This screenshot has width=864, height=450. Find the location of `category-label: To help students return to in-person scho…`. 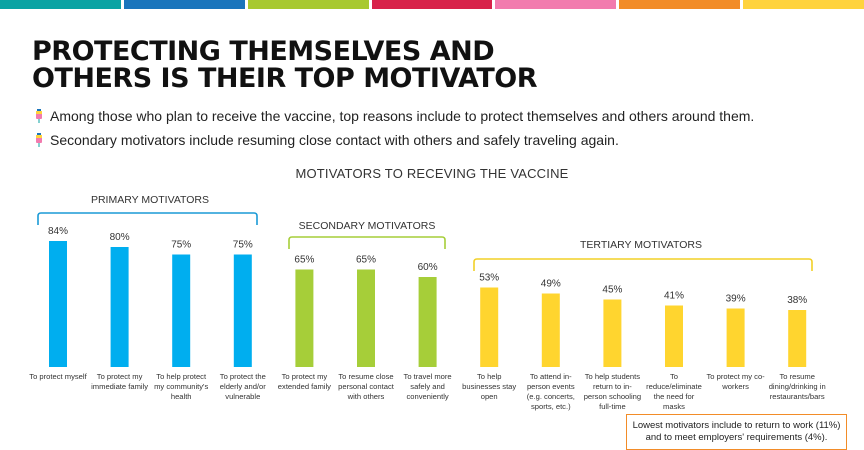

category-label: To help students return to in-person scho… is located at coordinates (612, 391).